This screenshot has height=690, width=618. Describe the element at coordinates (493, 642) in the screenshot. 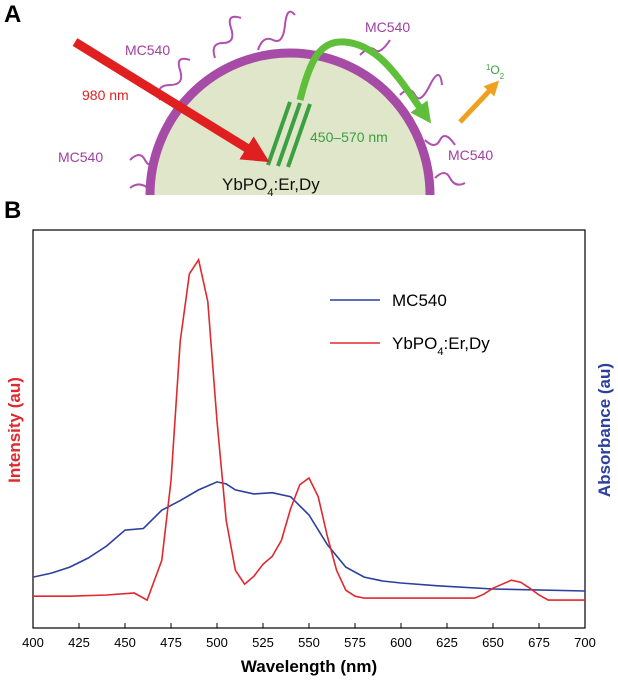

I see `x-tick-label: 650` at that location.